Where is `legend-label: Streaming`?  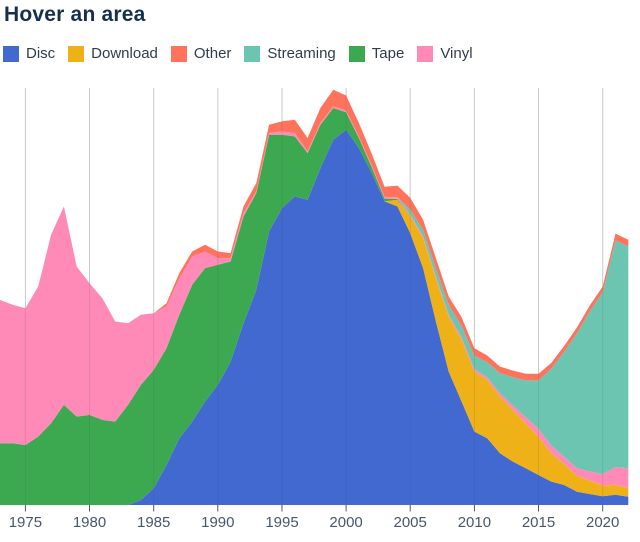 legend-label: Streaming is located at coordinates (301, 53).